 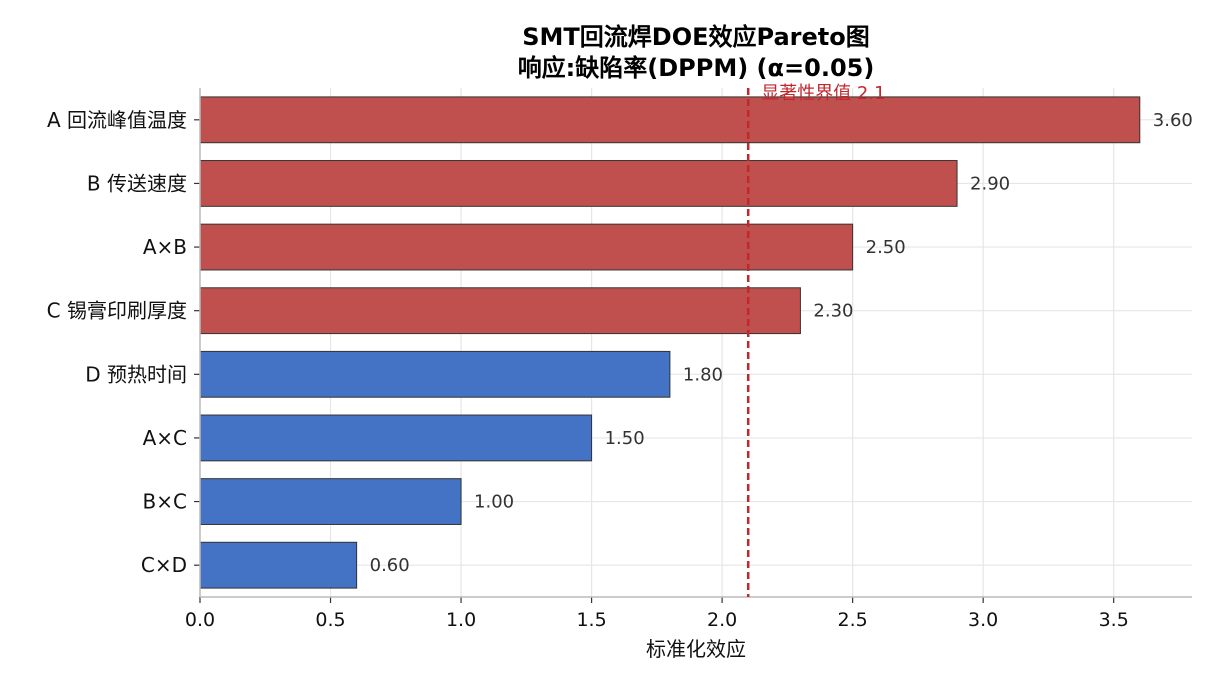 What do you see at coordinates (165, 247) in the screenshot?
I see `category-label: A×B` at bounding box center [165, 247].